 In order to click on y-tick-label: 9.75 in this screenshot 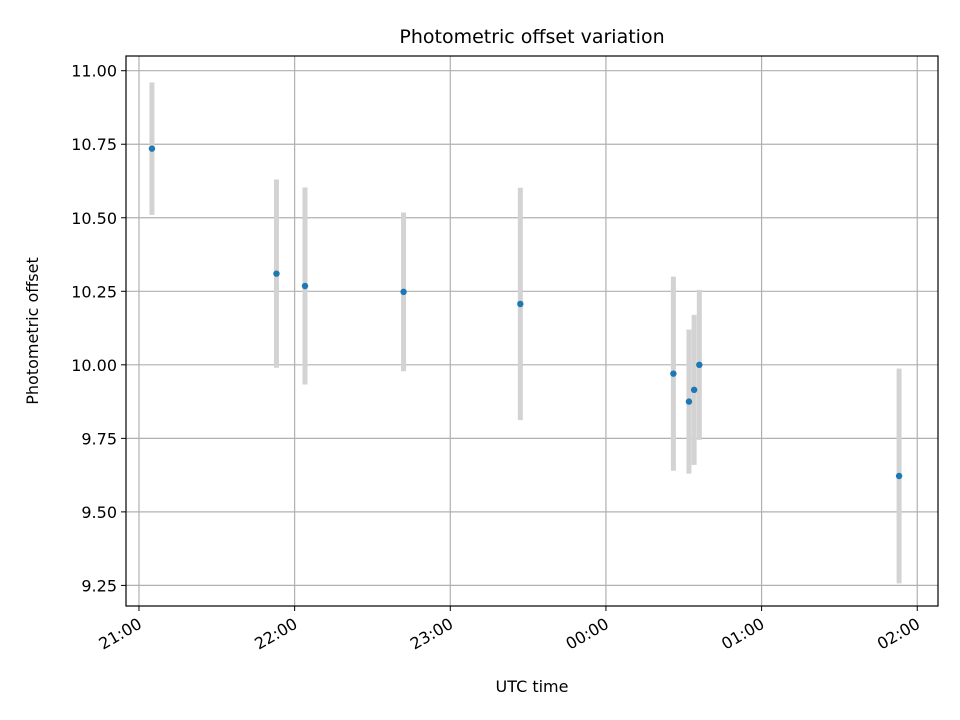, I will do `click(99, 438)`.